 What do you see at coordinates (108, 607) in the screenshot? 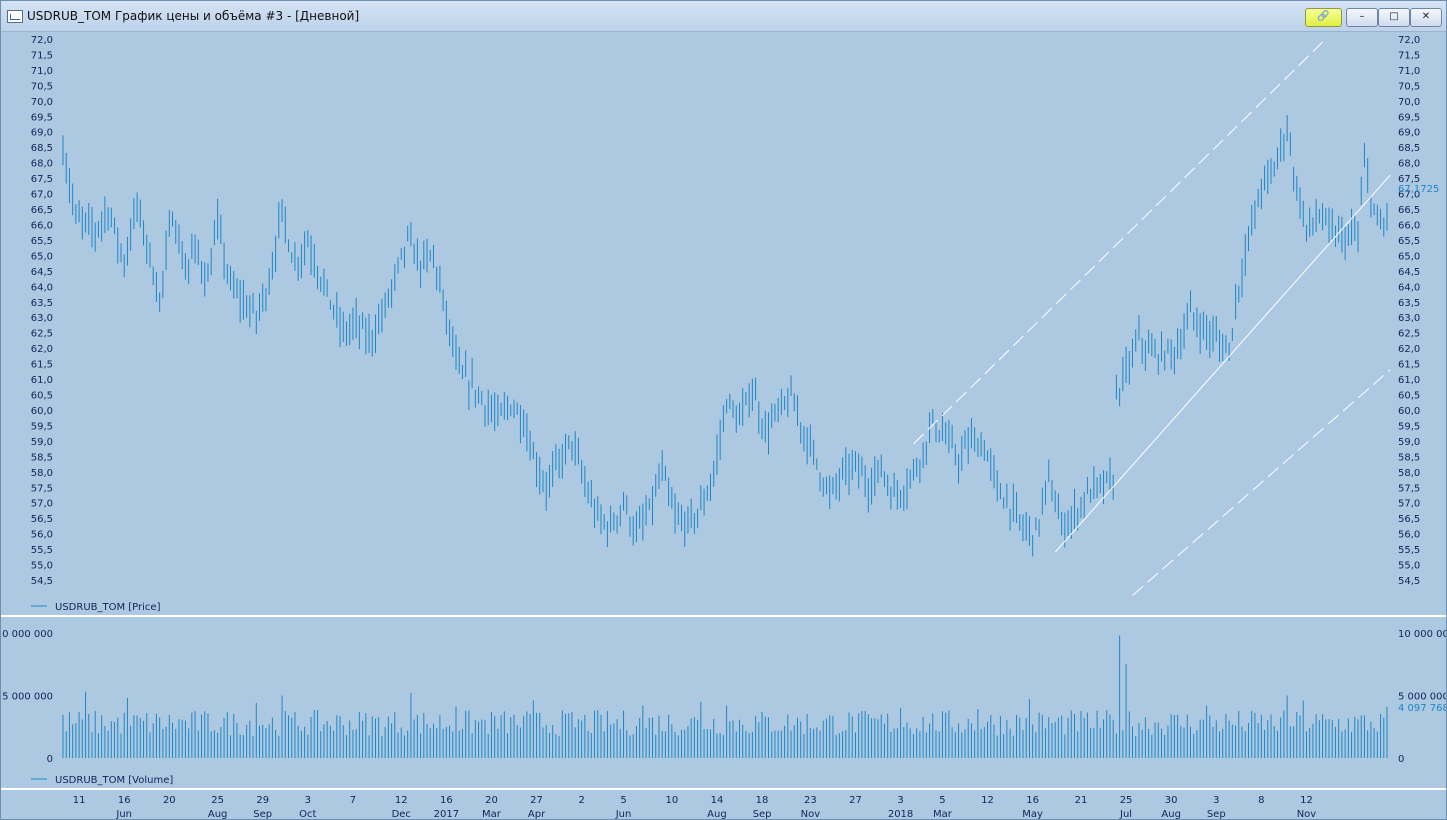
I see `price-legend-label: USDRUB_TOM [Price]` at bounding box center [108, 607].